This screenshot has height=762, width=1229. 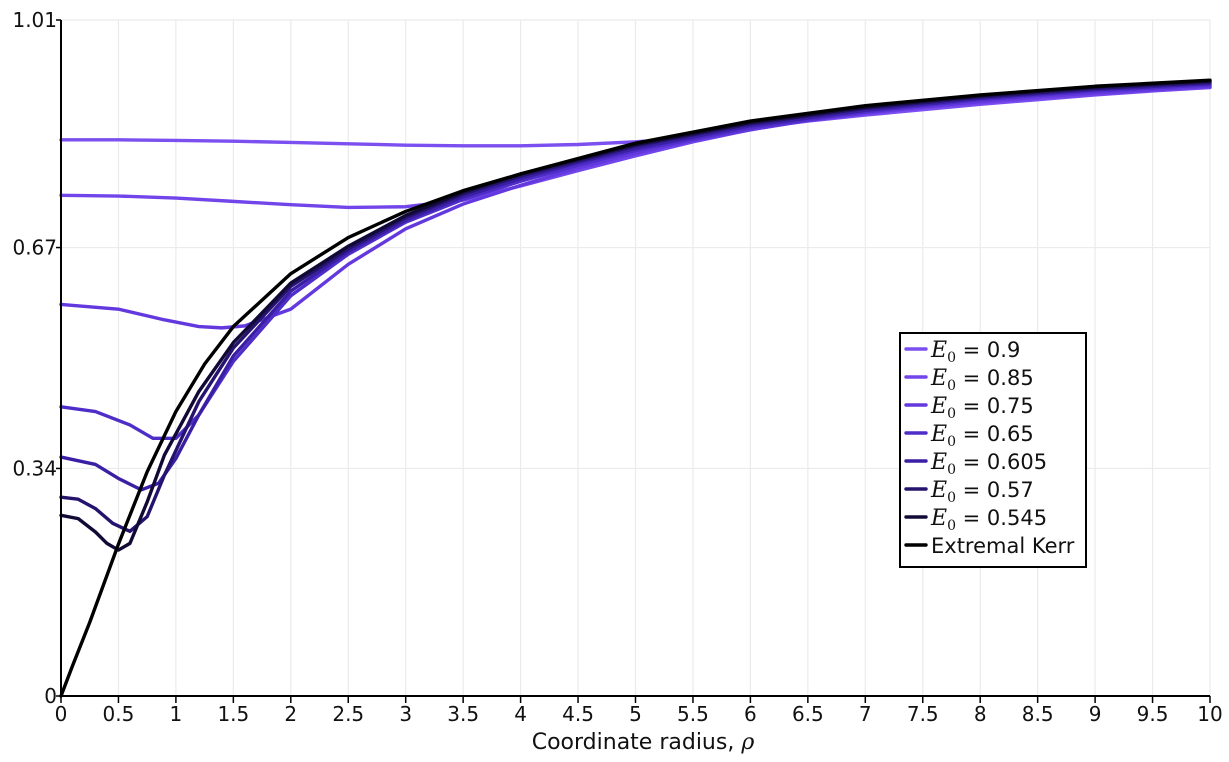 I want to click on x-tick-label-0: 0, so click(x=61, y=714).